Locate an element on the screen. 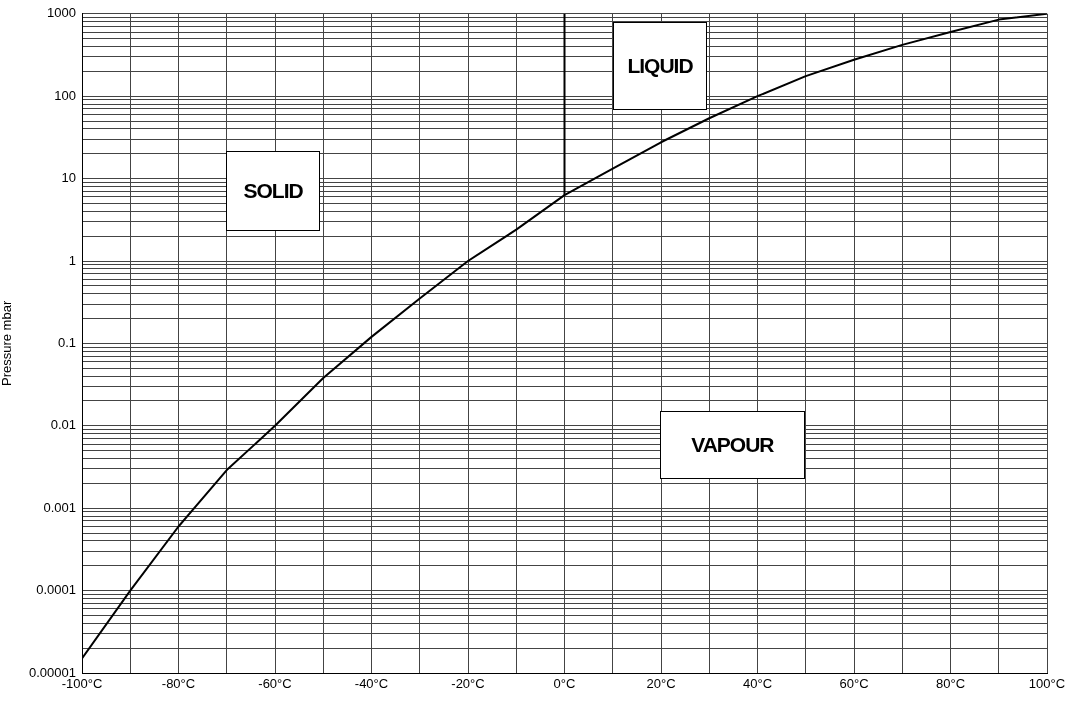 The image size is (1076, 708). y-tick-label: 1000 is located at coordinates (61, 13).